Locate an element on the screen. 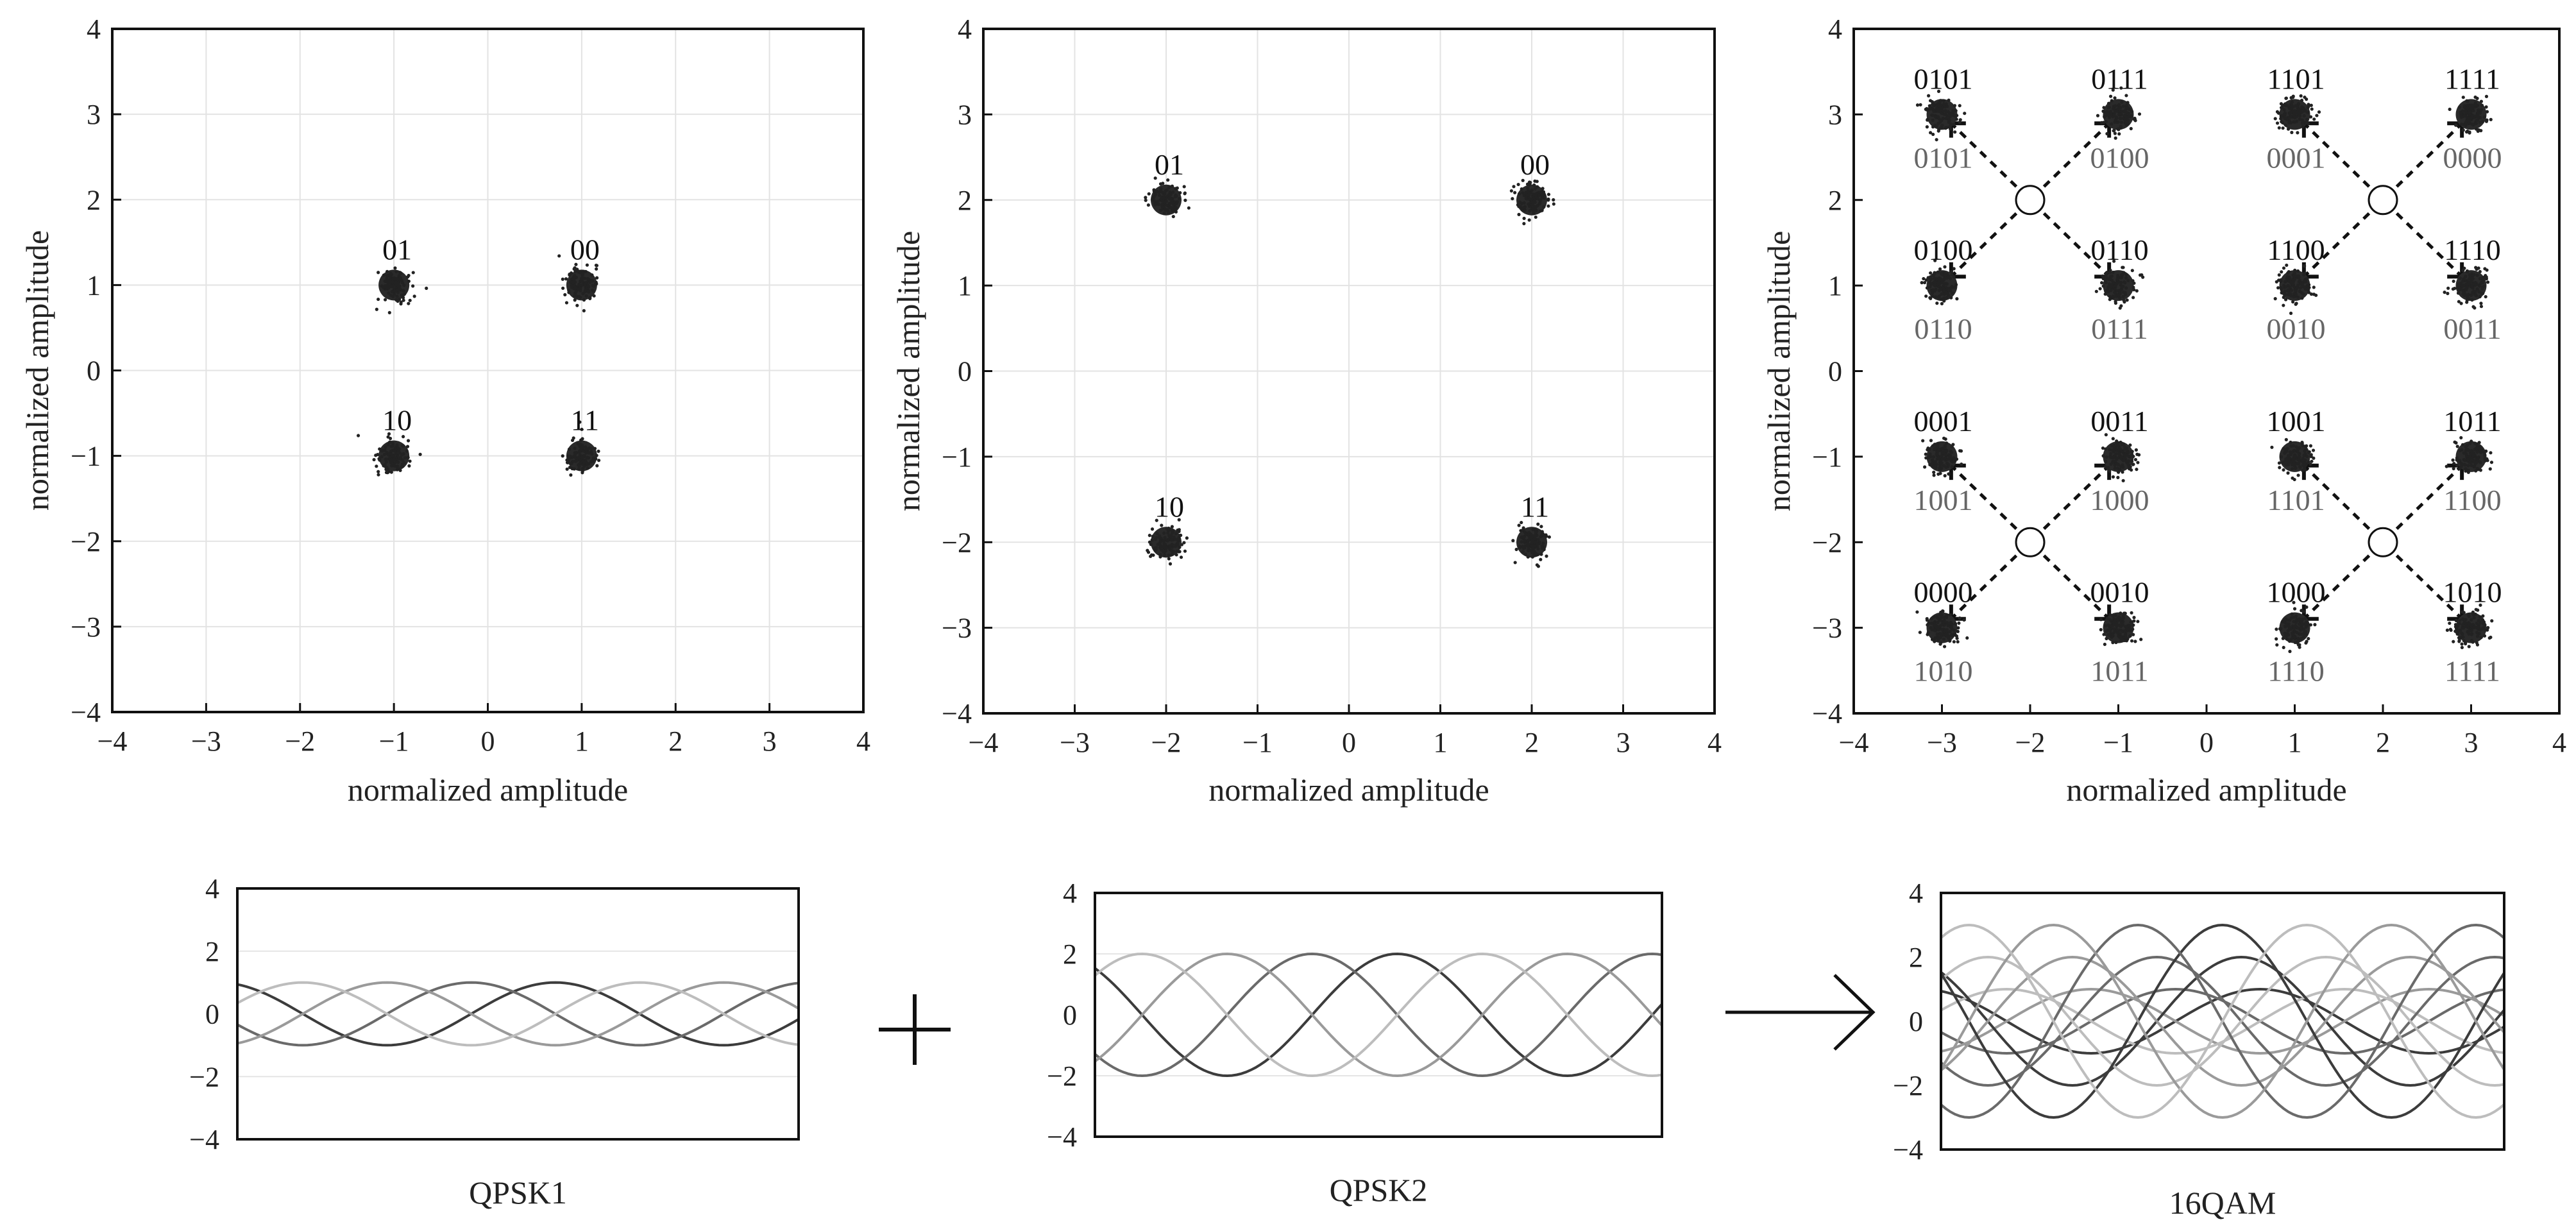 This screenshot has height=1231, width=2576. y-tick-label: 2 is located at coordinates (1835, 200).